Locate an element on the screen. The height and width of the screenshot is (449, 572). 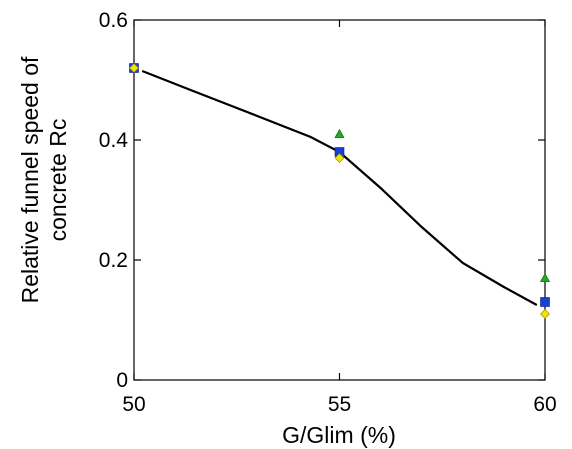
y-axis-title-line-2: concrete Rc is located at coordinates (58, 180).